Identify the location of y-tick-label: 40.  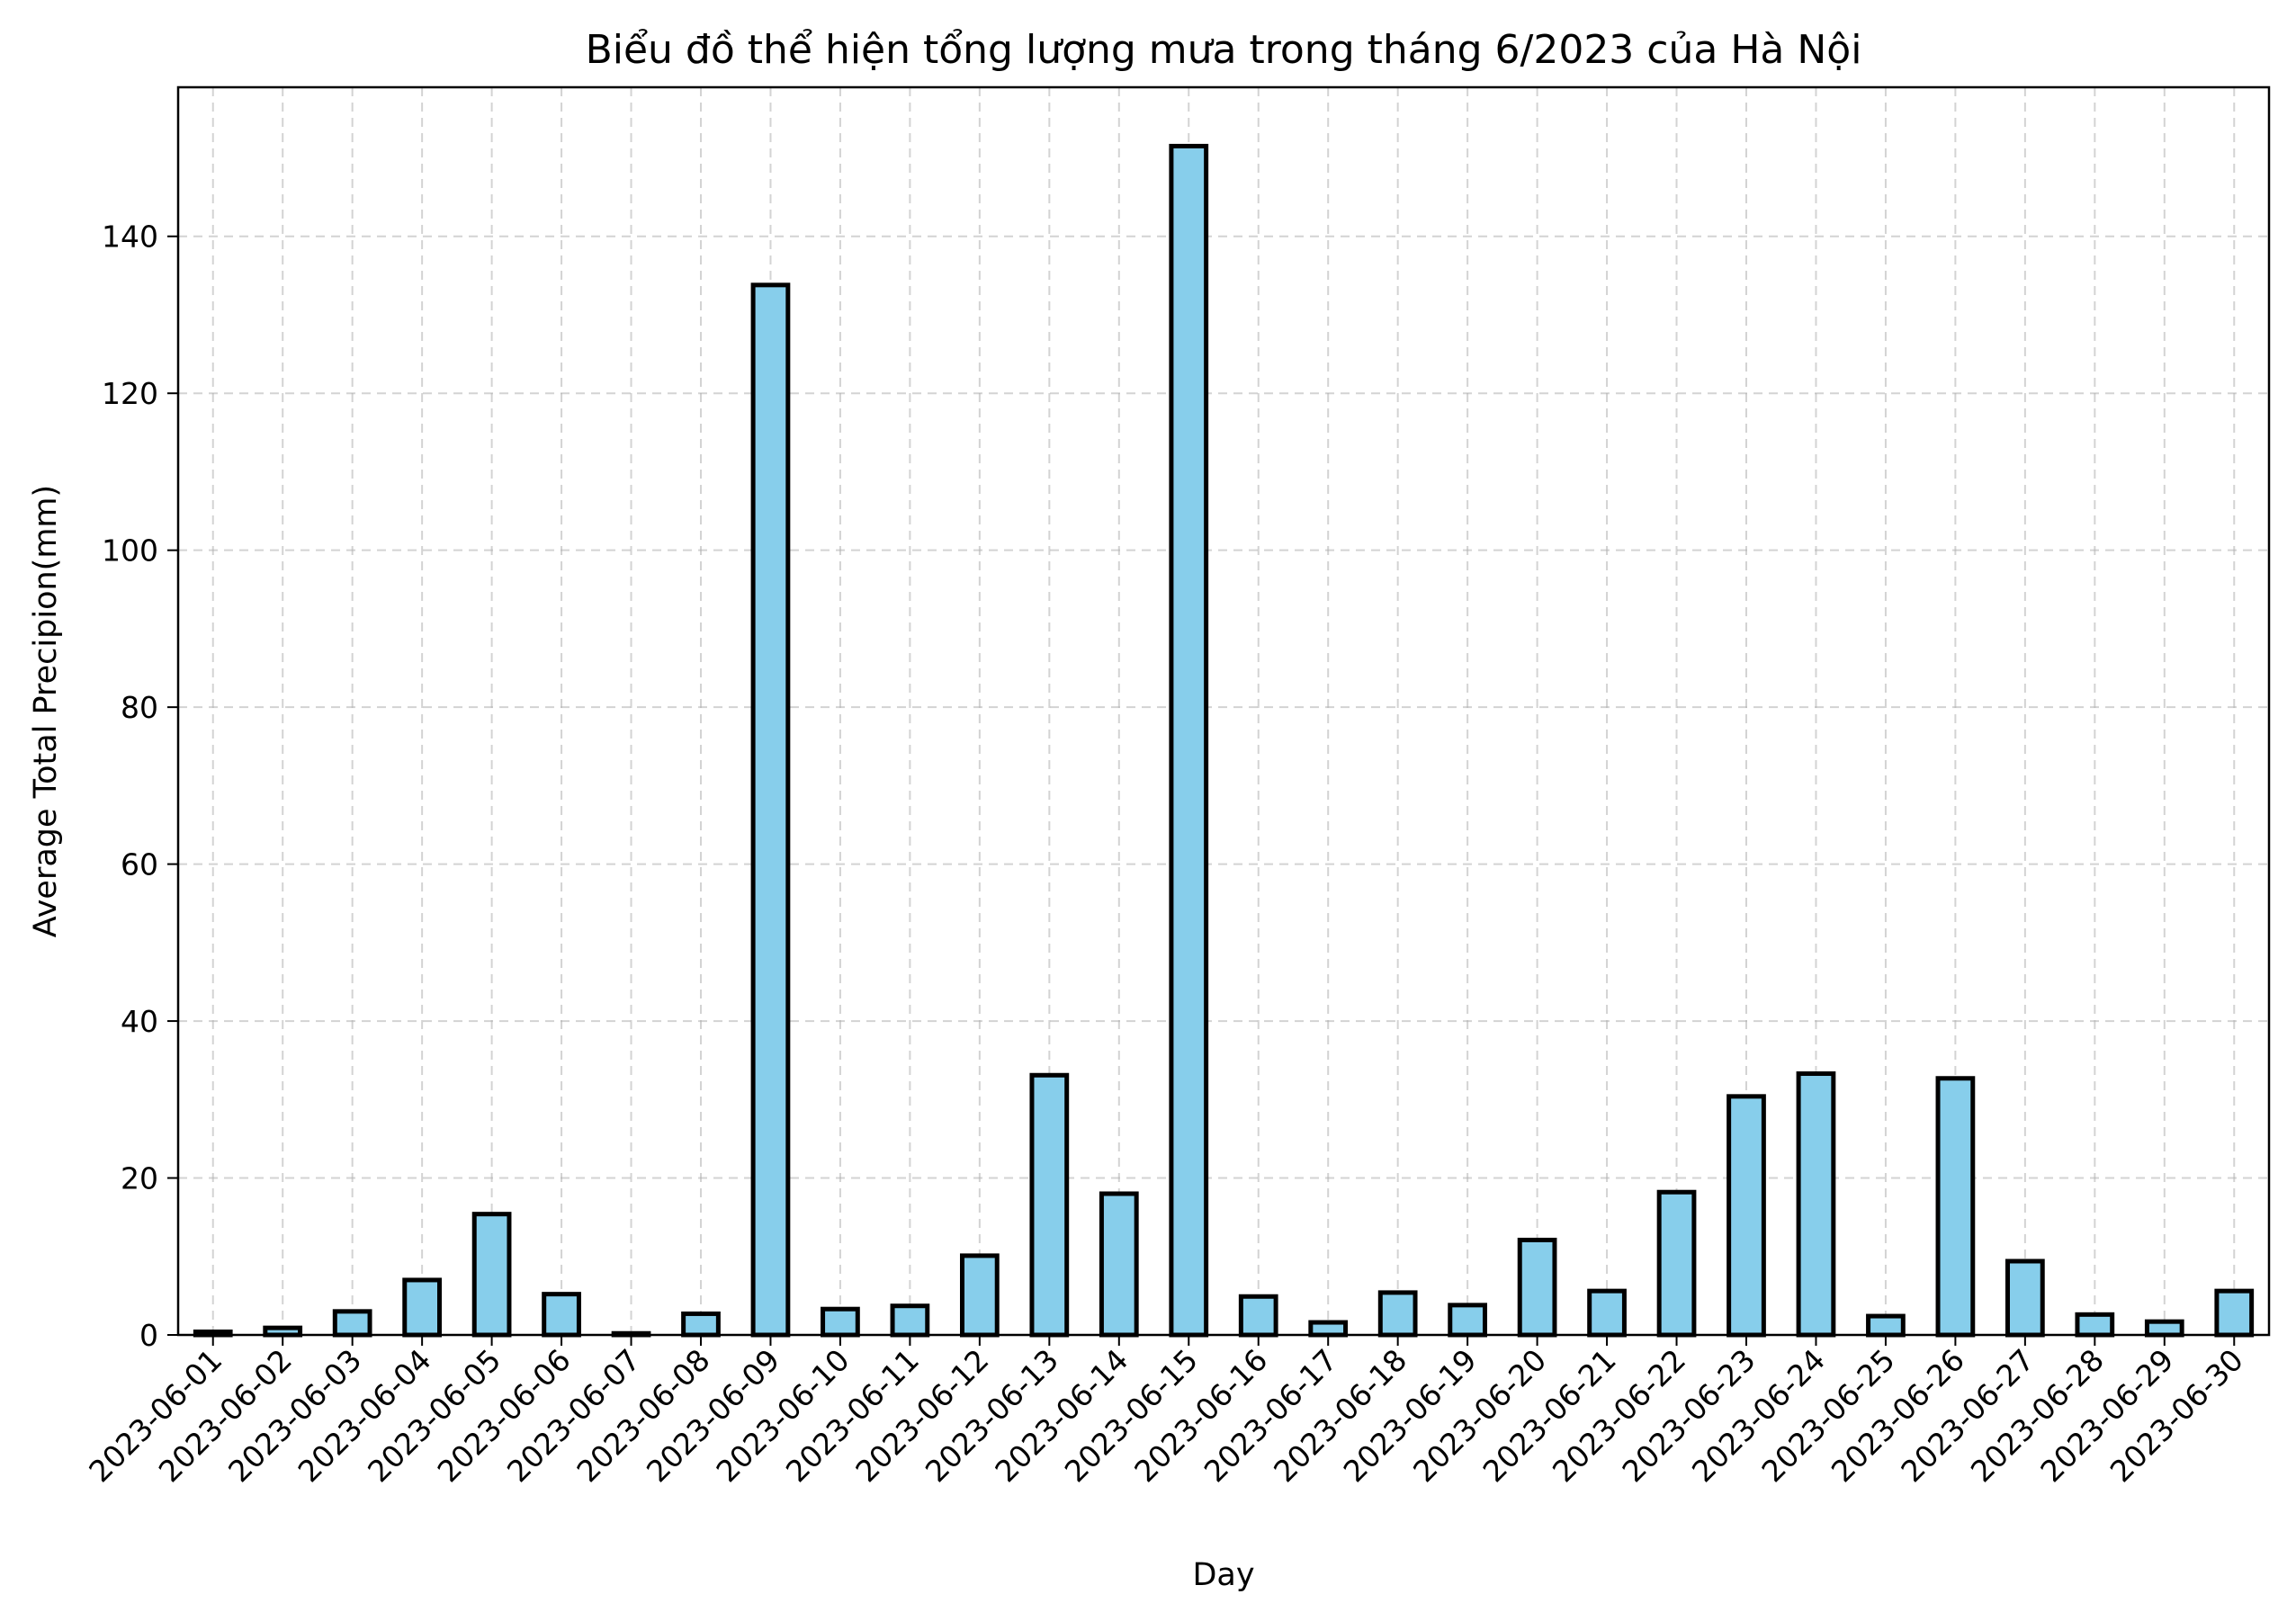
(139, 1021).